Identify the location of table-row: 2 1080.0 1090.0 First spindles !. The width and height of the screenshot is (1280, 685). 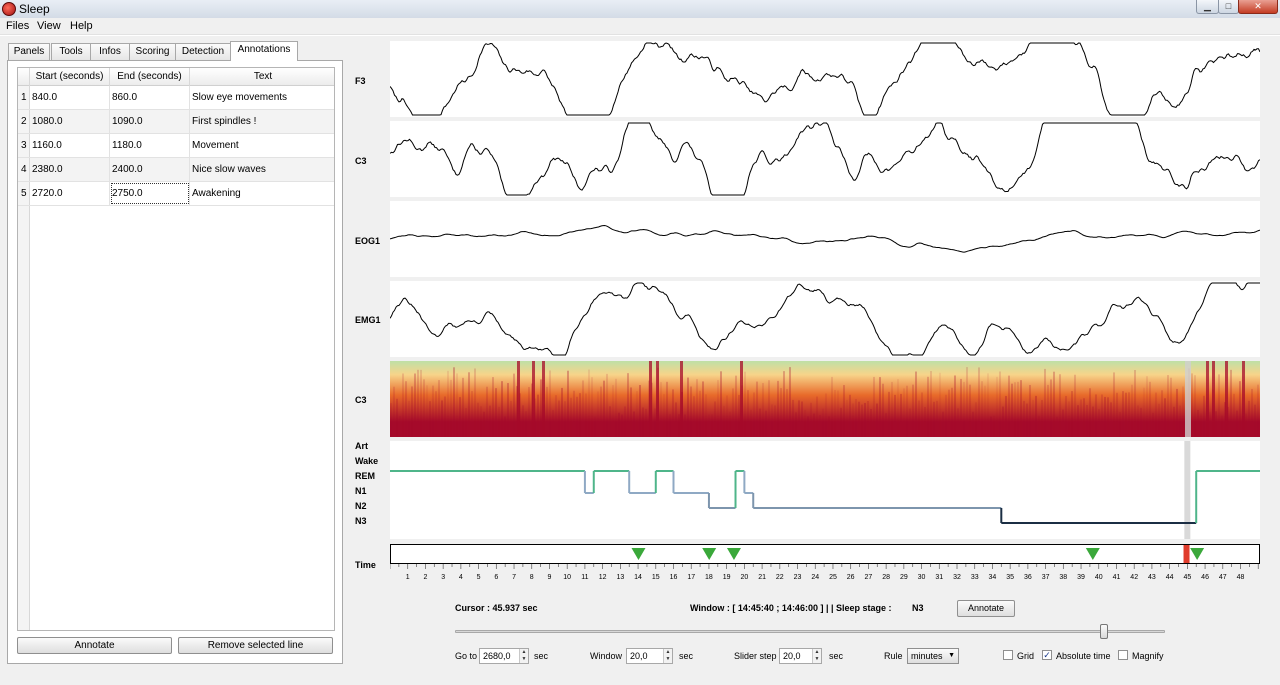
(176, 122).